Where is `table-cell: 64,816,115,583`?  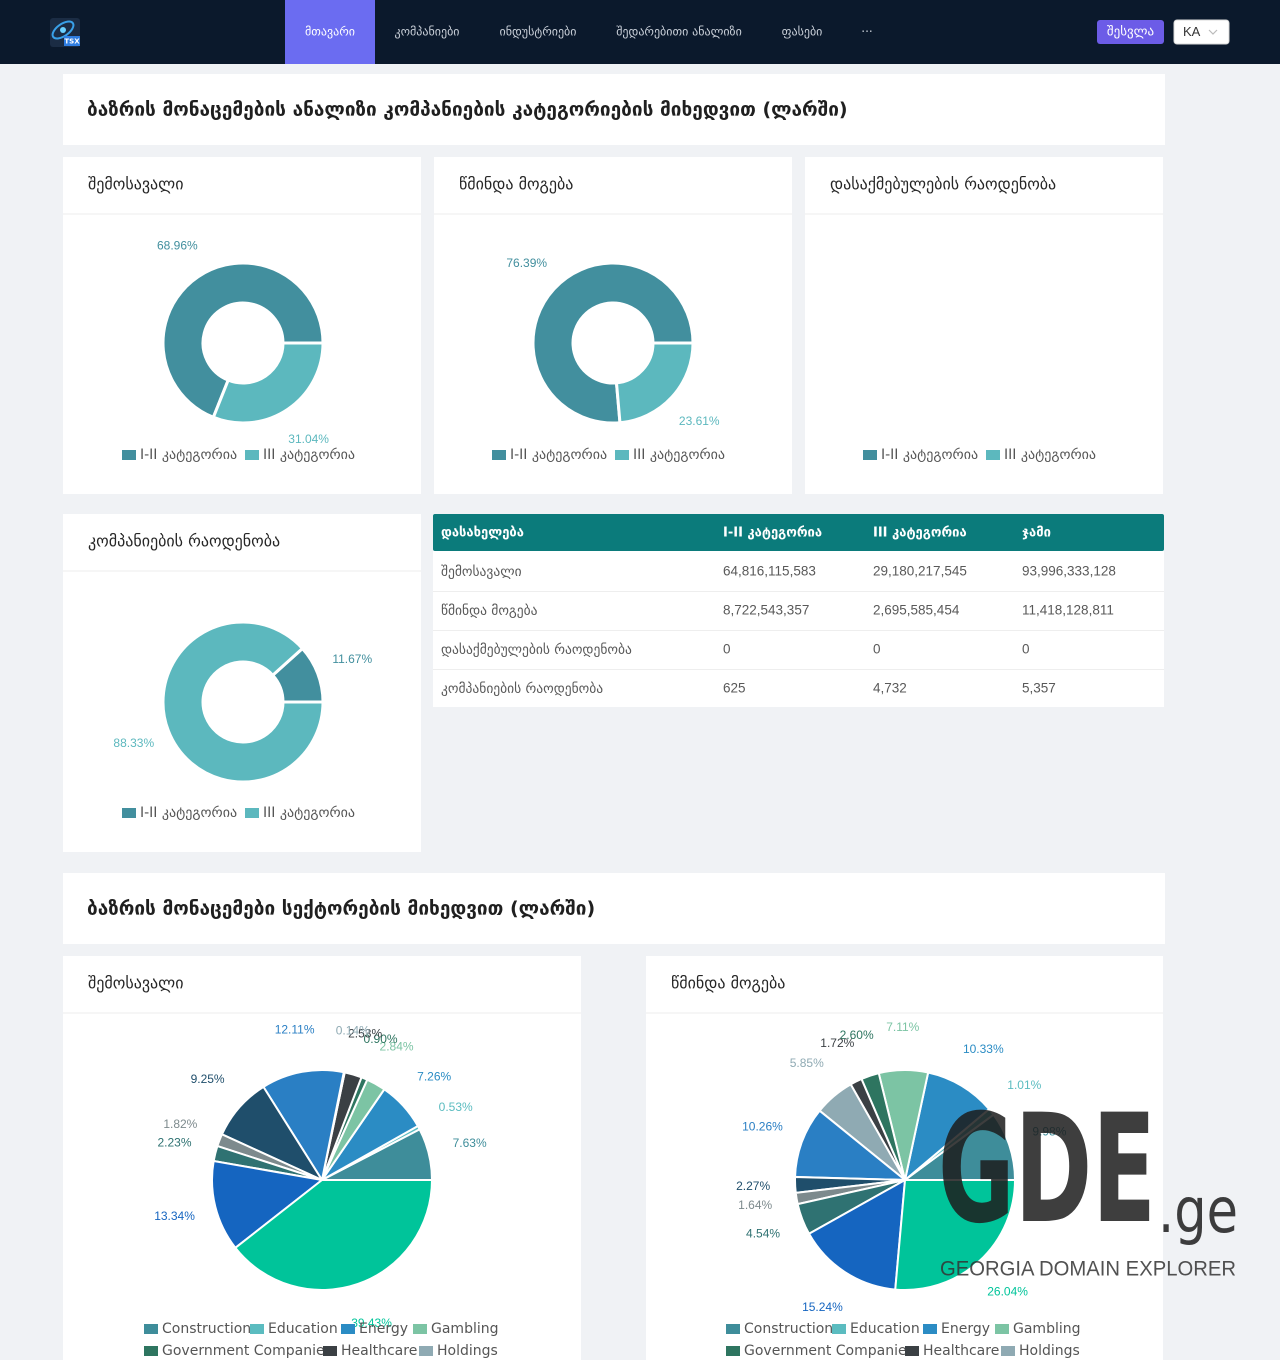
table-cell: 64,816,115,583 is located at coordinates (769, 571).